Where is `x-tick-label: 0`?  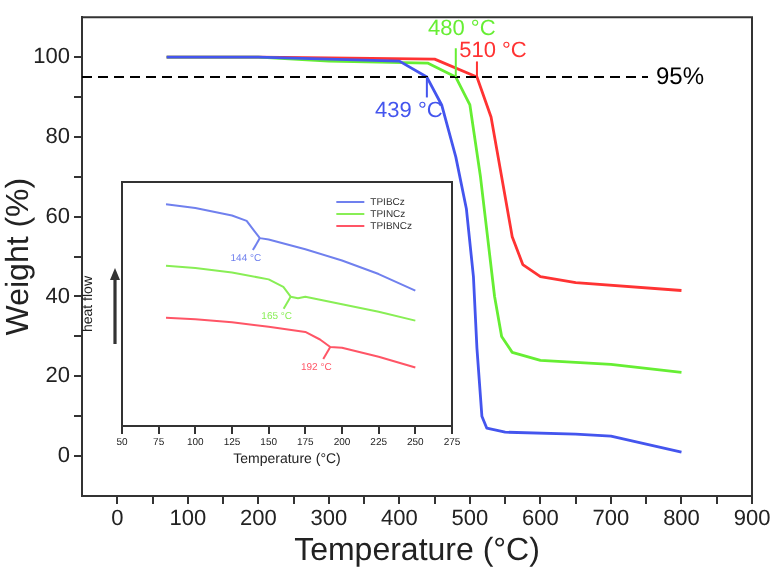 x-tick-label: 0 is located at coordinates (117, 519).